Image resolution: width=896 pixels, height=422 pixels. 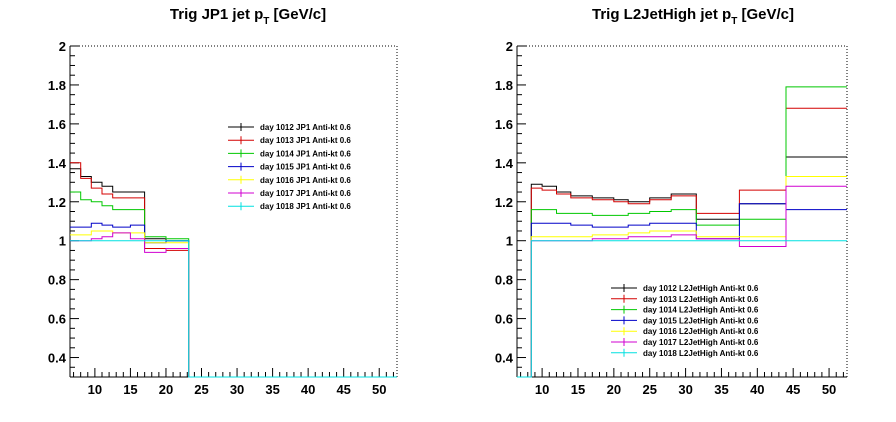 I want to click on chart-title: Trig JP1 jet pT [GeV/c], so click(x=248, y=16).